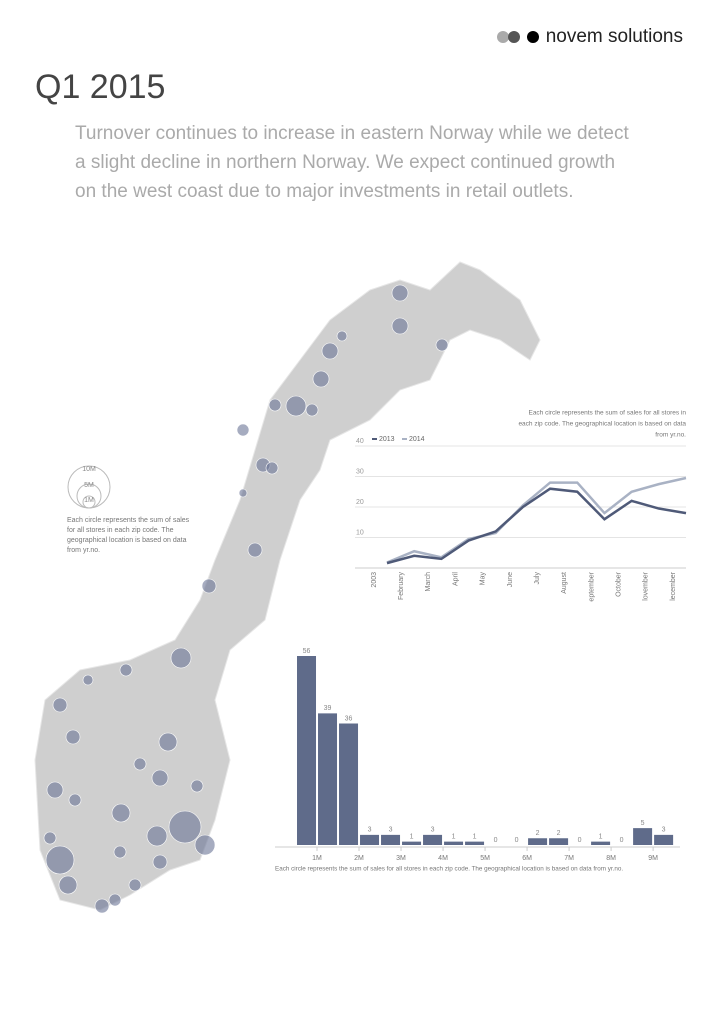 This screenshot has width=724, height=1025. Describe the element at coordinates (401, 858) in the screenshot. I see `x-tick-label: 3M` at that location.